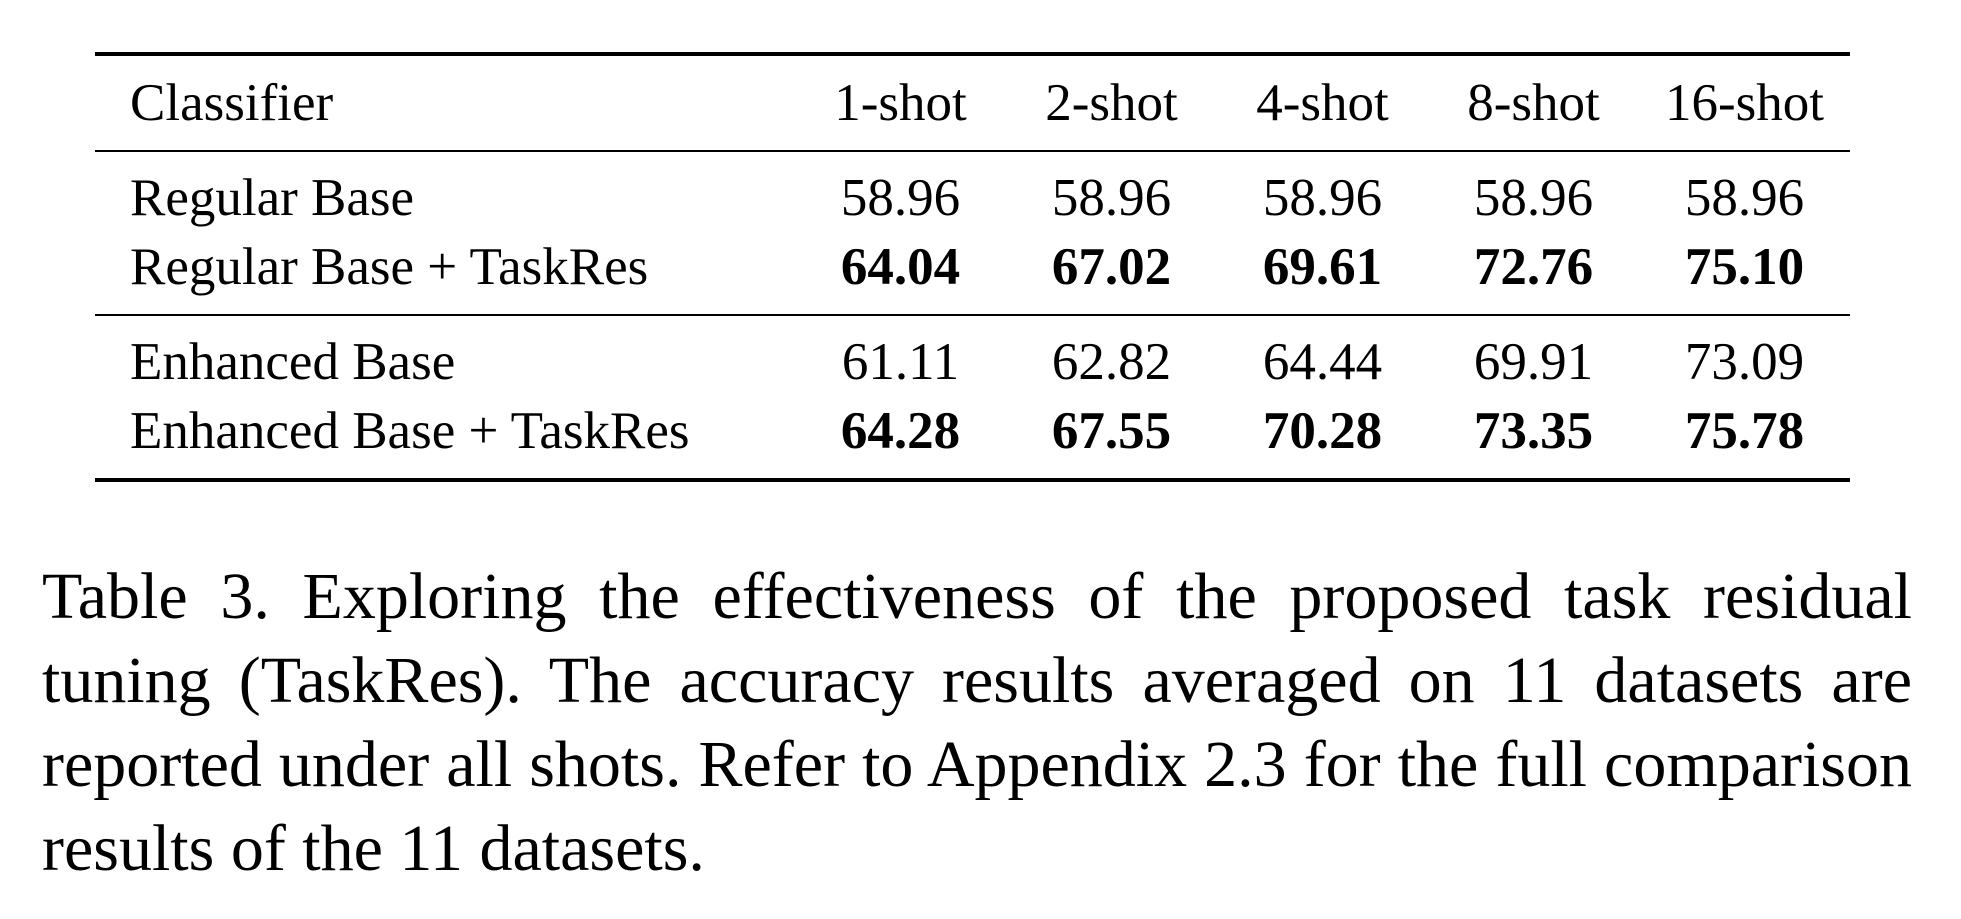 The height and width of the screenshot is (919, 1961). What do you see at coordinates (1744, 198) in the screenshot?
I see `cell-16-shot: 58.96` at bounding box center [1744, 198].